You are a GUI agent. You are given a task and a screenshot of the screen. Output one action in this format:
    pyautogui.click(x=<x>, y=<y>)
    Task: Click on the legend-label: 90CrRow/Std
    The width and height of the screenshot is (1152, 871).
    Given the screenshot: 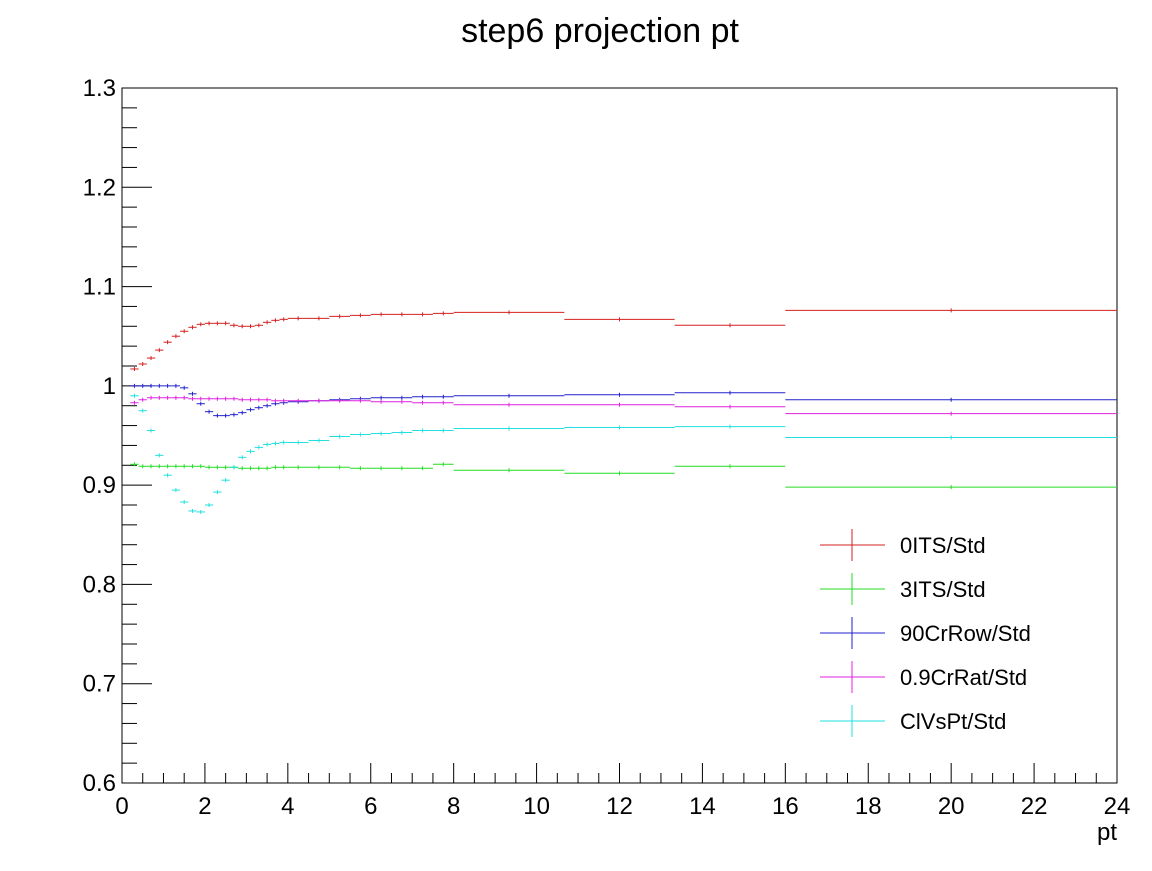 What is the action you would take?
    pyautogui.click(x=965, y=633)
    